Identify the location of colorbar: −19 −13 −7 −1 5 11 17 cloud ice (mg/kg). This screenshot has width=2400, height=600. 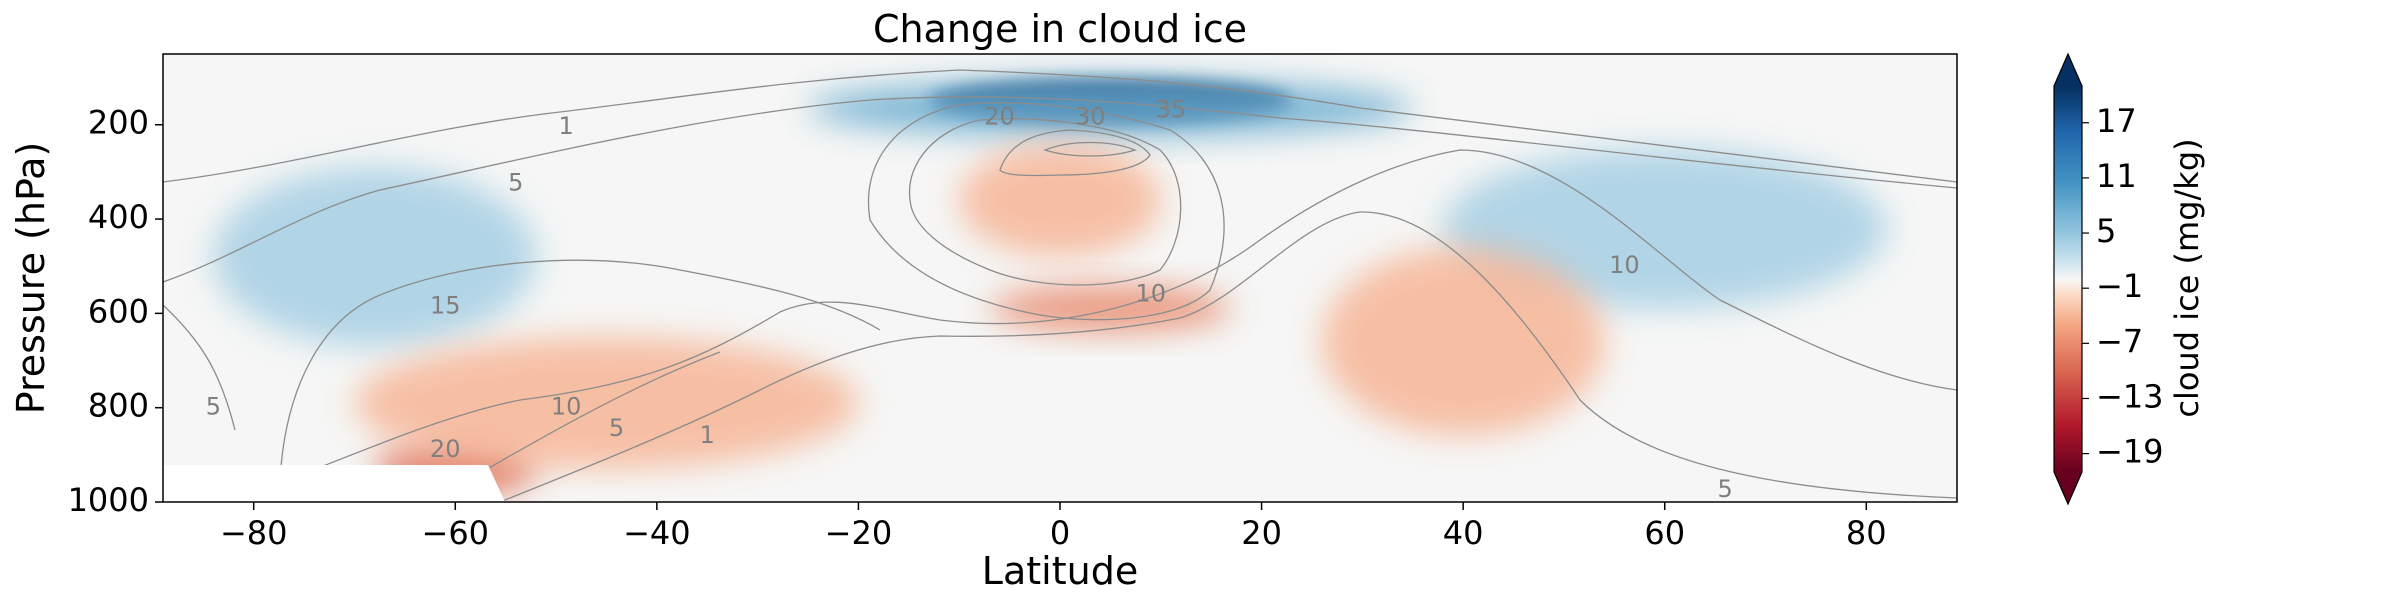
(2129, 279).